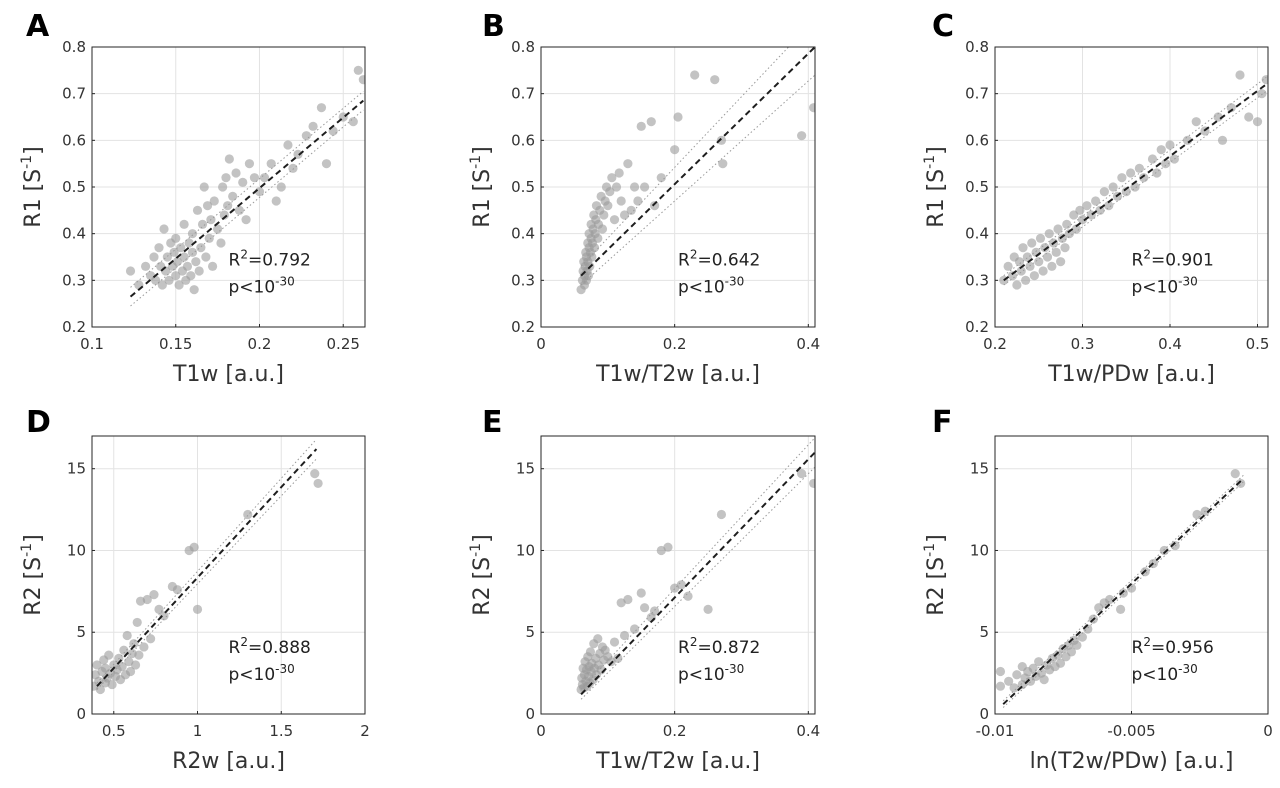 This screenshot has width=1280, height=788. What do you see at coordinates (476, 550) in the screenshot?
I see `y-axis-label-exponent: -1` at bounding box center [476, 550].